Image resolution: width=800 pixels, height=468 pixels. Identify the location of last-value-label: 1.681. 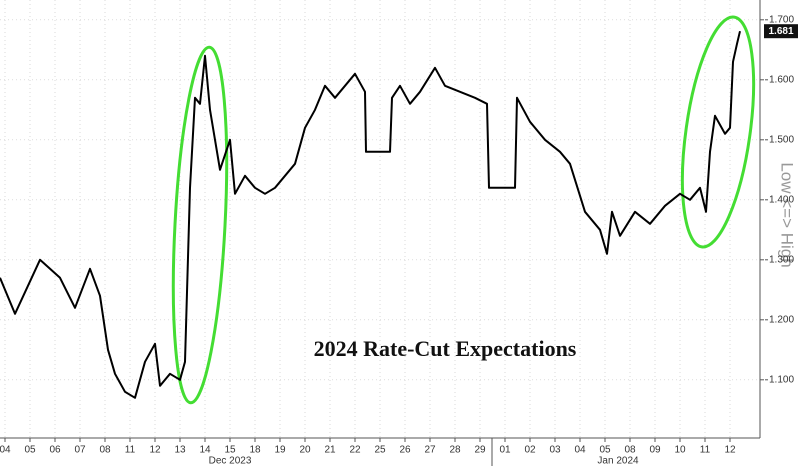
(780, 31).